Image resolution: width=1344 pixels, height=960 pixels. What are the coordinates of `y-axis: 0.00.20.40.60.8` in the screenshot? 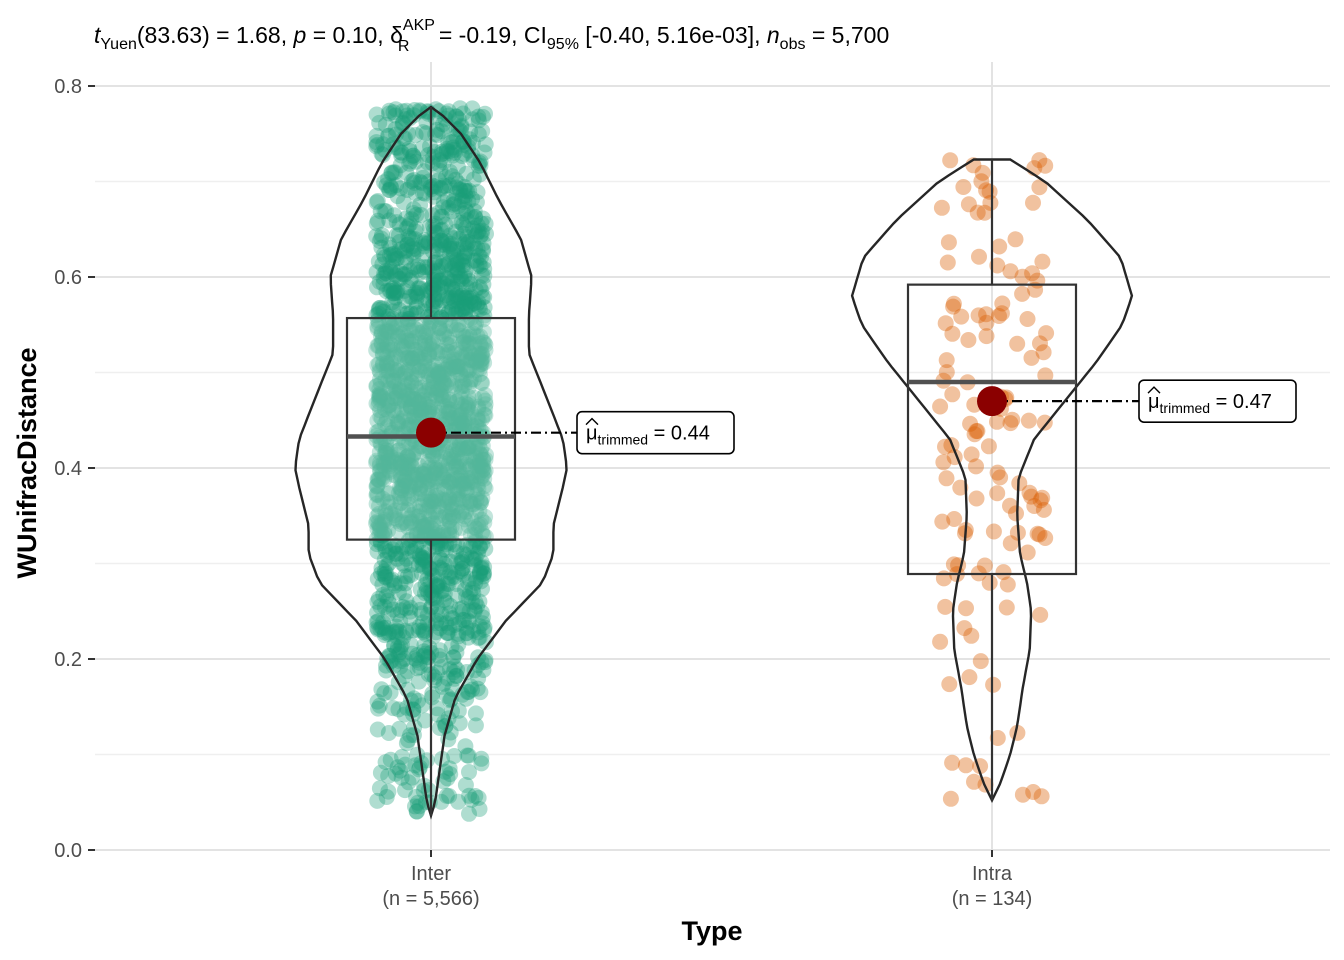 It's located at (74, 469).